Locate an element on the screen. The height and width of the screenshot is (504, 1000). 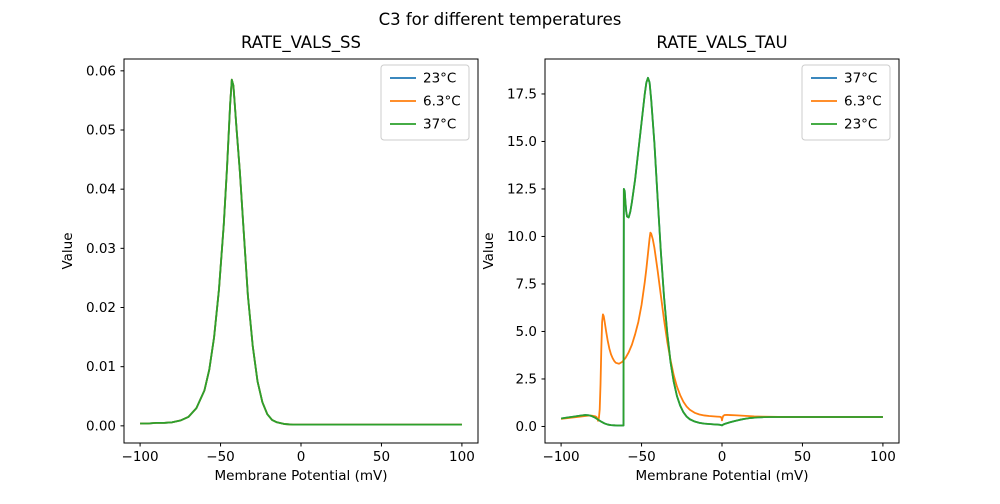
subplot-title: RATE_VALS_TAU is located at coordinates (721, 43).